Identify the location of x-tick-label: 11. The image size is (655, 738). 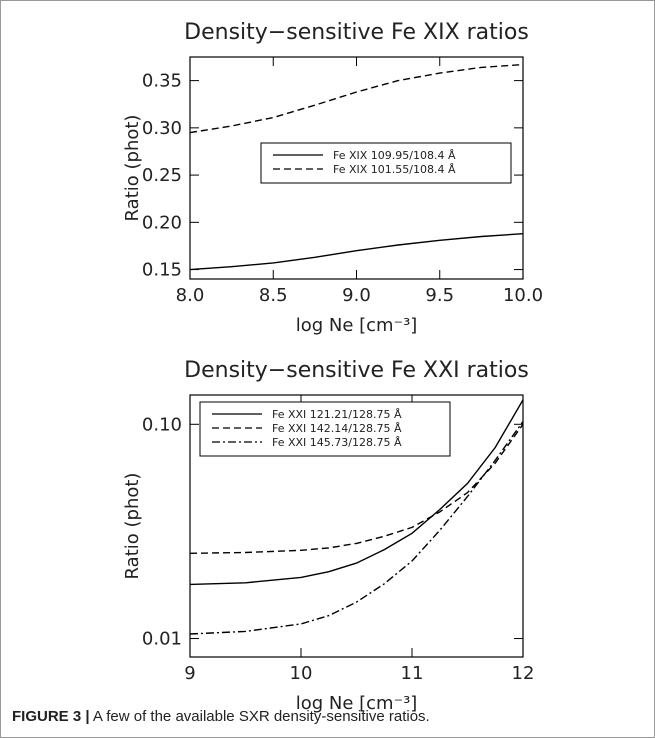
(412, 673).